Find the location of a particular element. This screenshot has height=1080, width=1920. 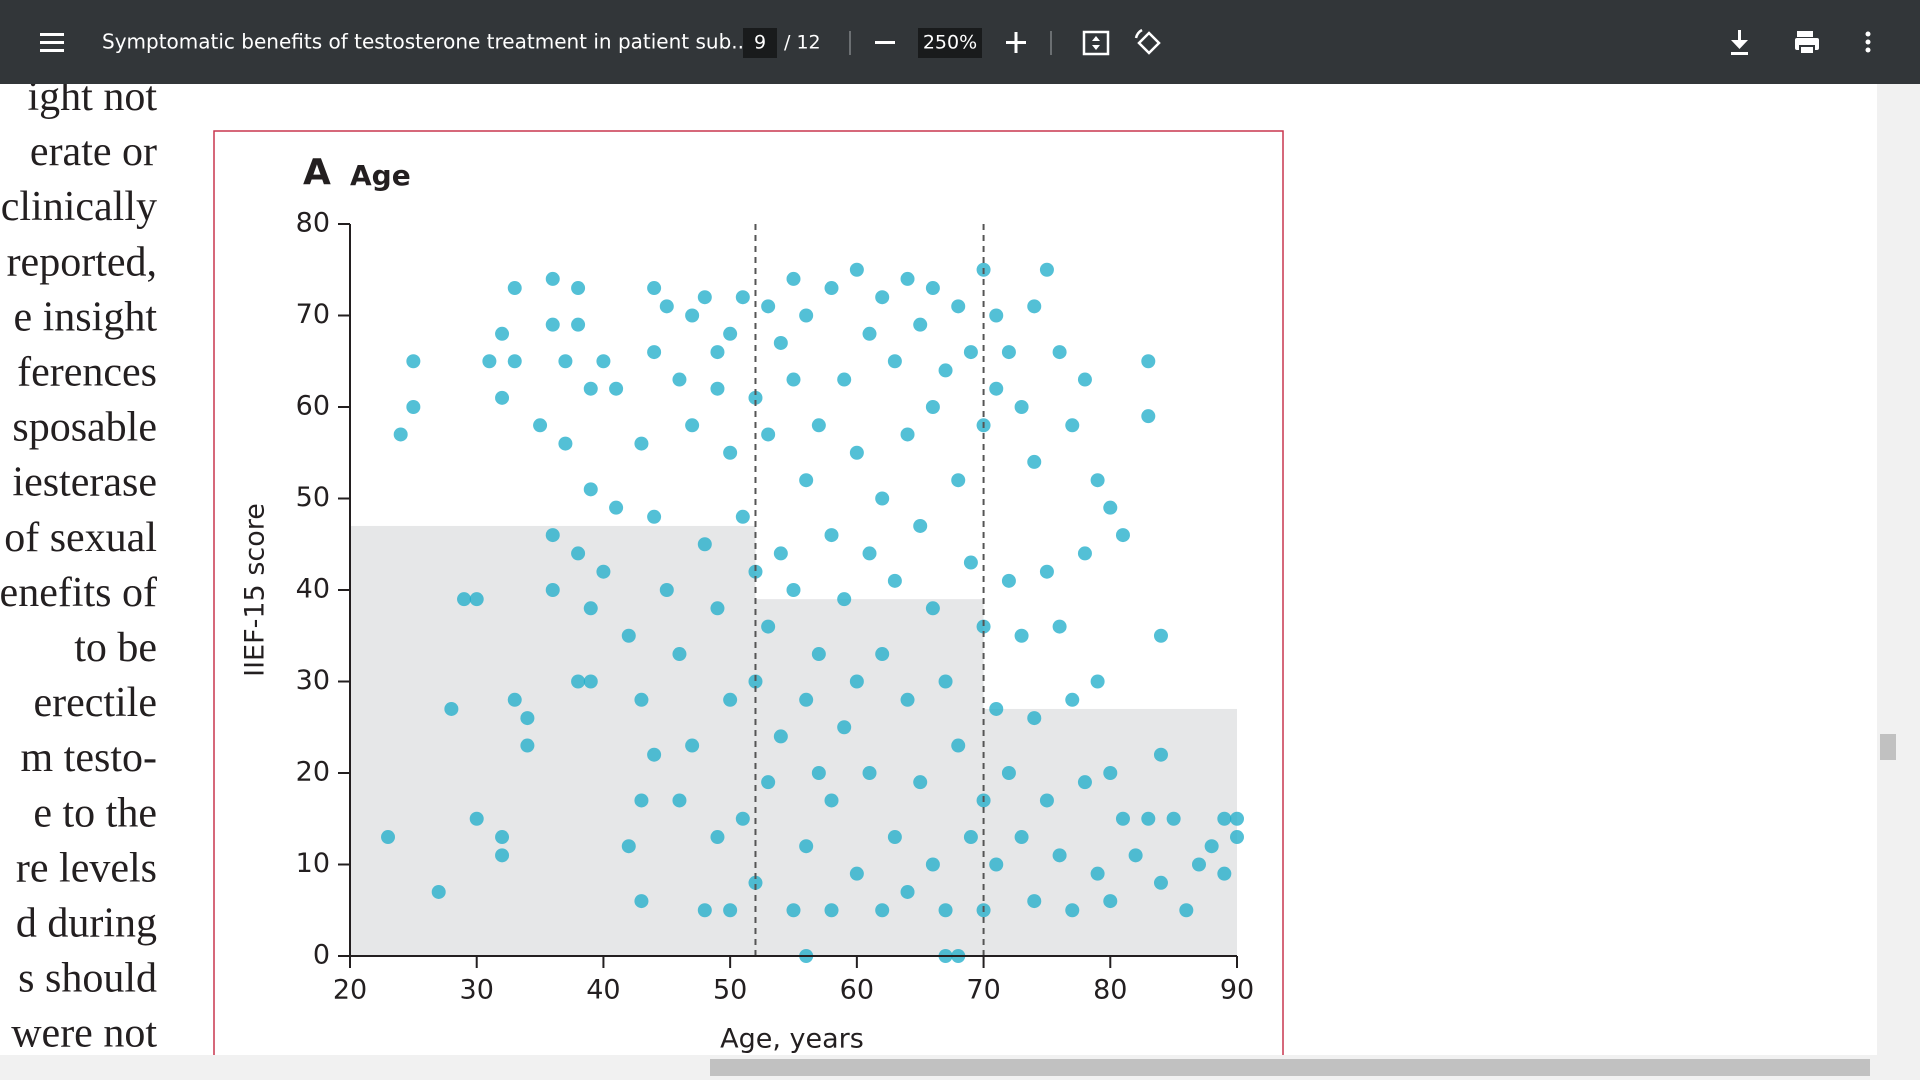

body-text-line: reported, is located at coordinates (82, 262).